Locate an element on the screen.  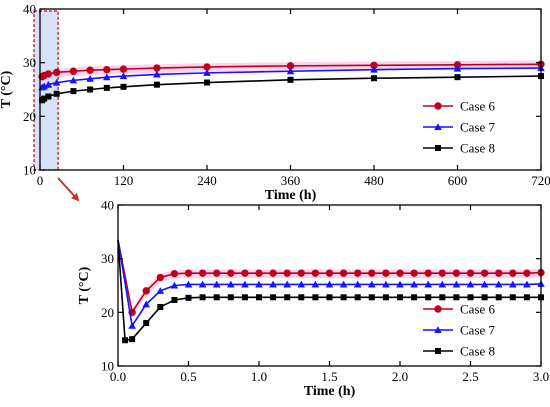
legend-entry-case-7: Case 7 is located at coordinates (459, 330).